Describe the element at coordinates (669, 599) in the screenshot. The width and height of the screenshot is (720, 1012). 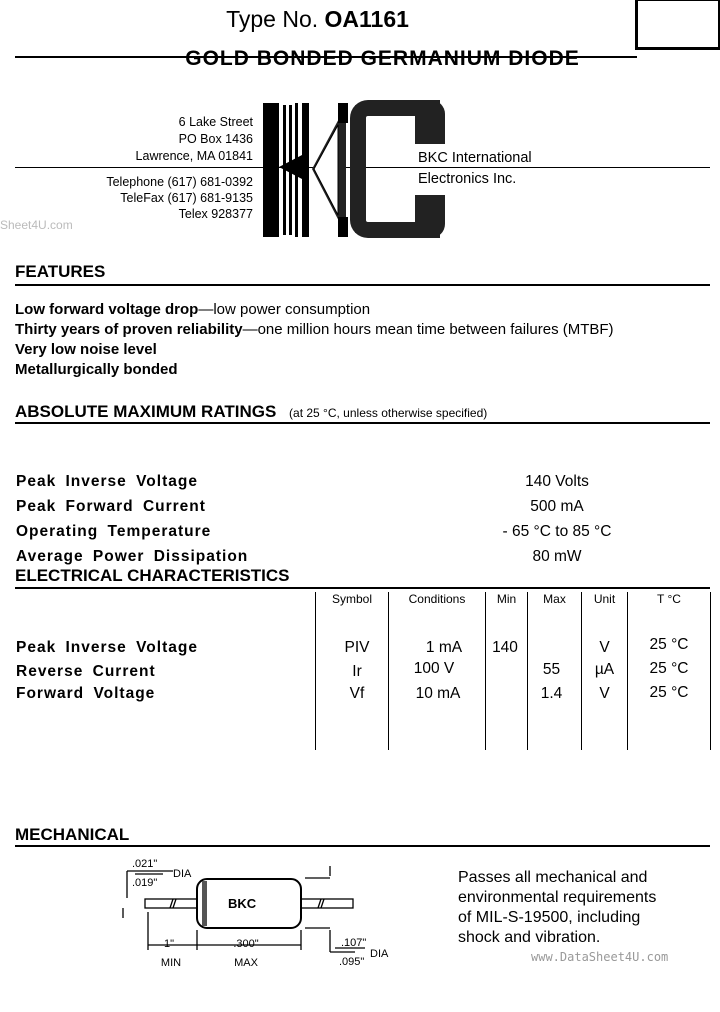
I see `column-header: T °C` at that location.